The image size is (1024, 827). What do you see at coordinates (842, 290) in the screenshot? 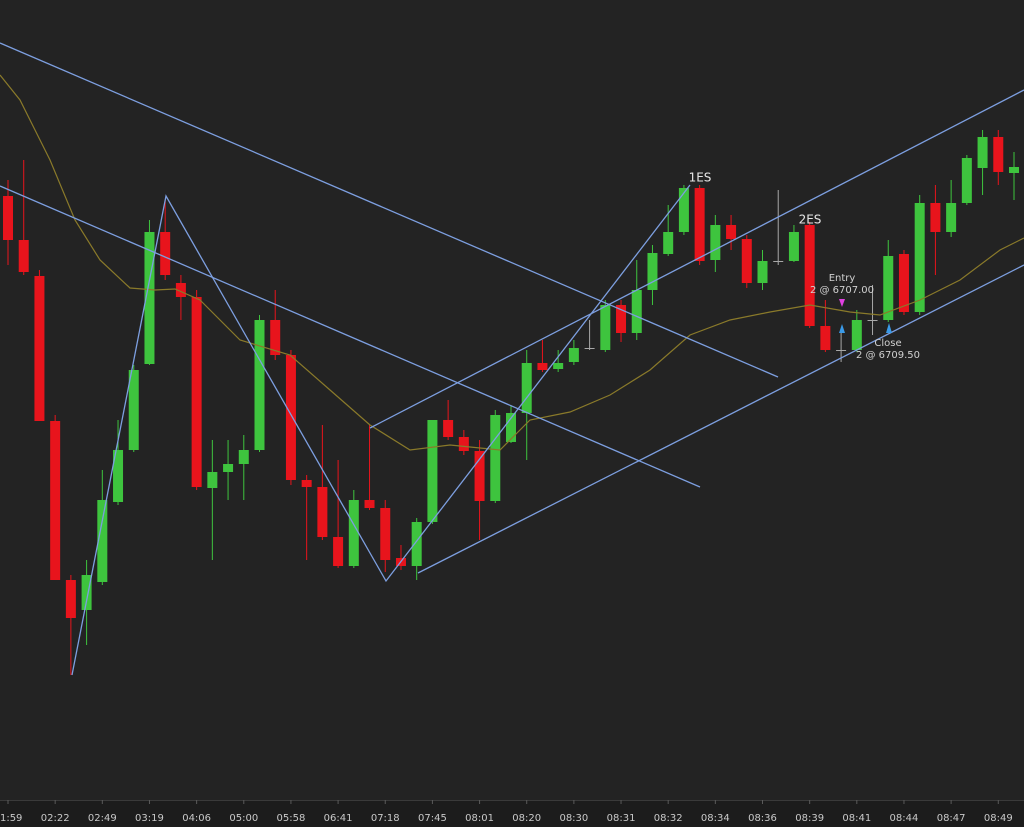
I see `entry-detail: 2 @ 6707.00` at bounding box center [842, 290].